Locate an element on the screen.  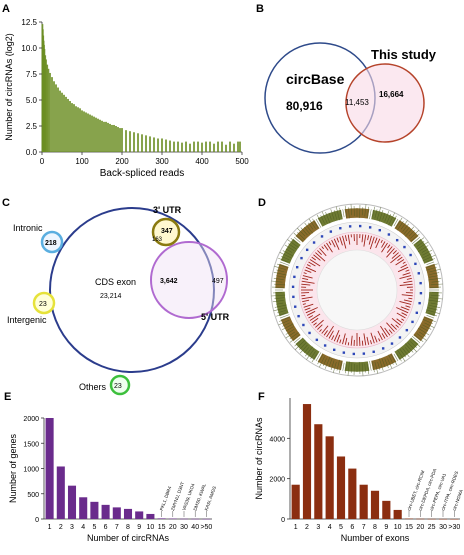
venn-label-others: Others is located at coordinates (93, 387).